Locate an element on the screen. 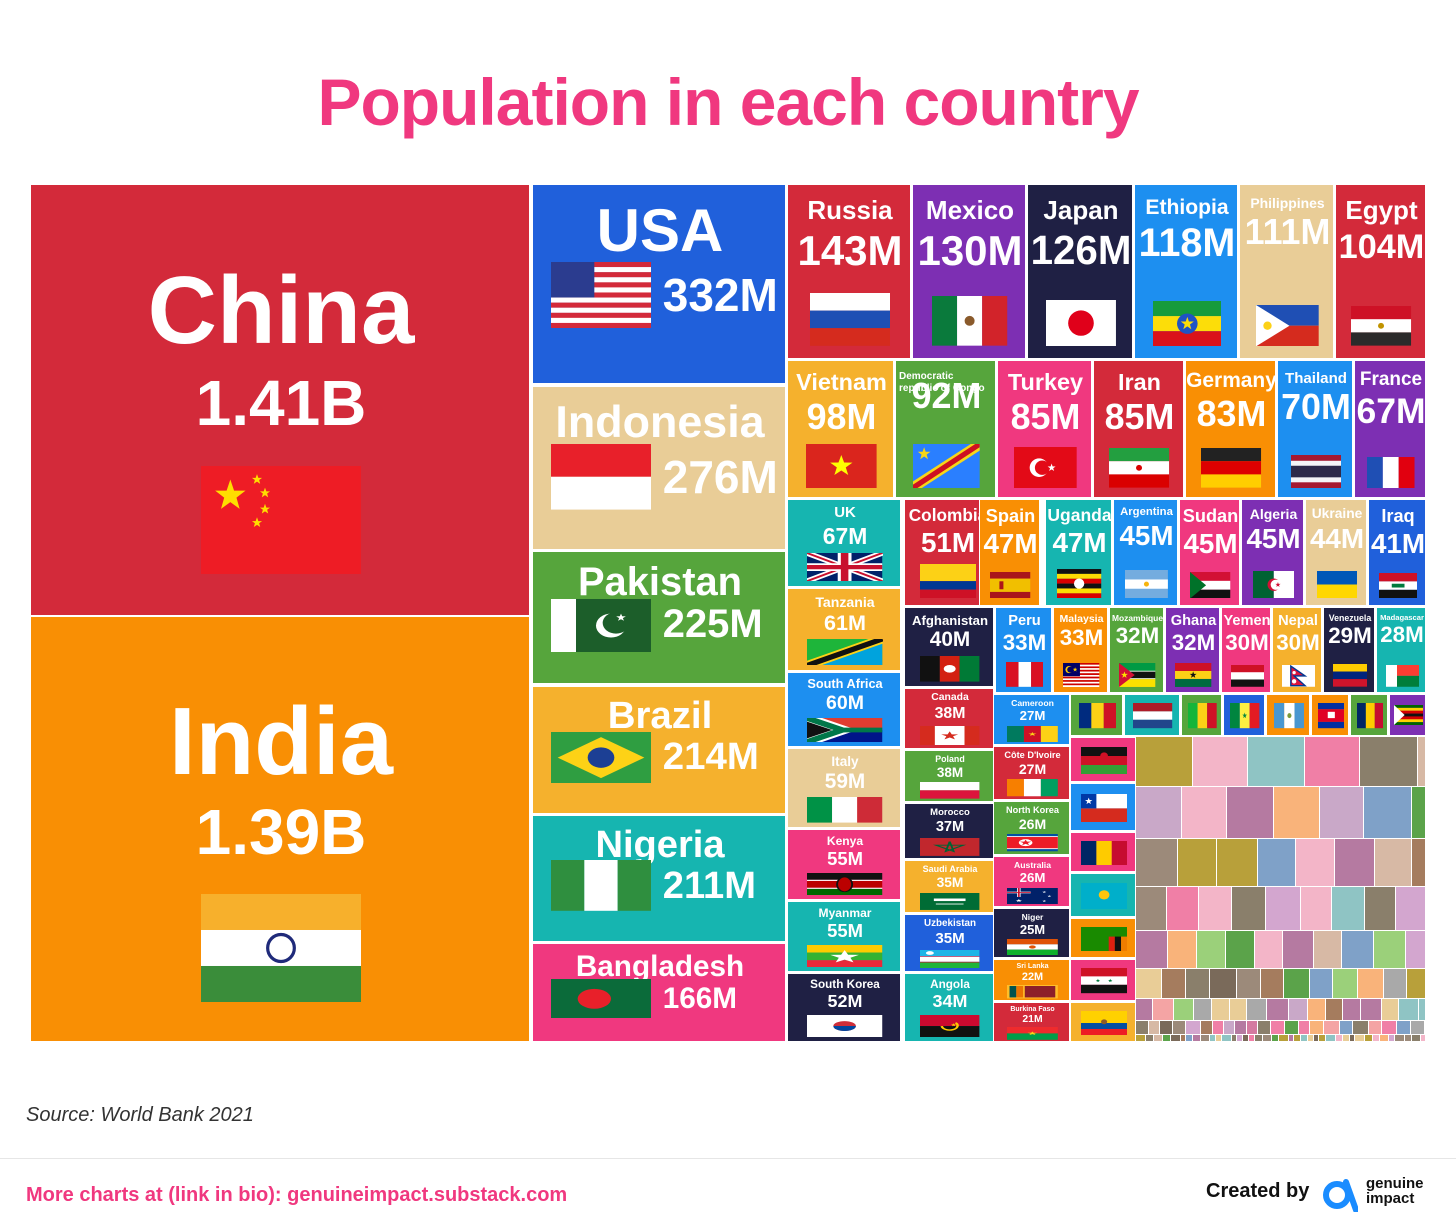  source-note: Source: World Bank 2021 is located at coordinates (140, 1115).